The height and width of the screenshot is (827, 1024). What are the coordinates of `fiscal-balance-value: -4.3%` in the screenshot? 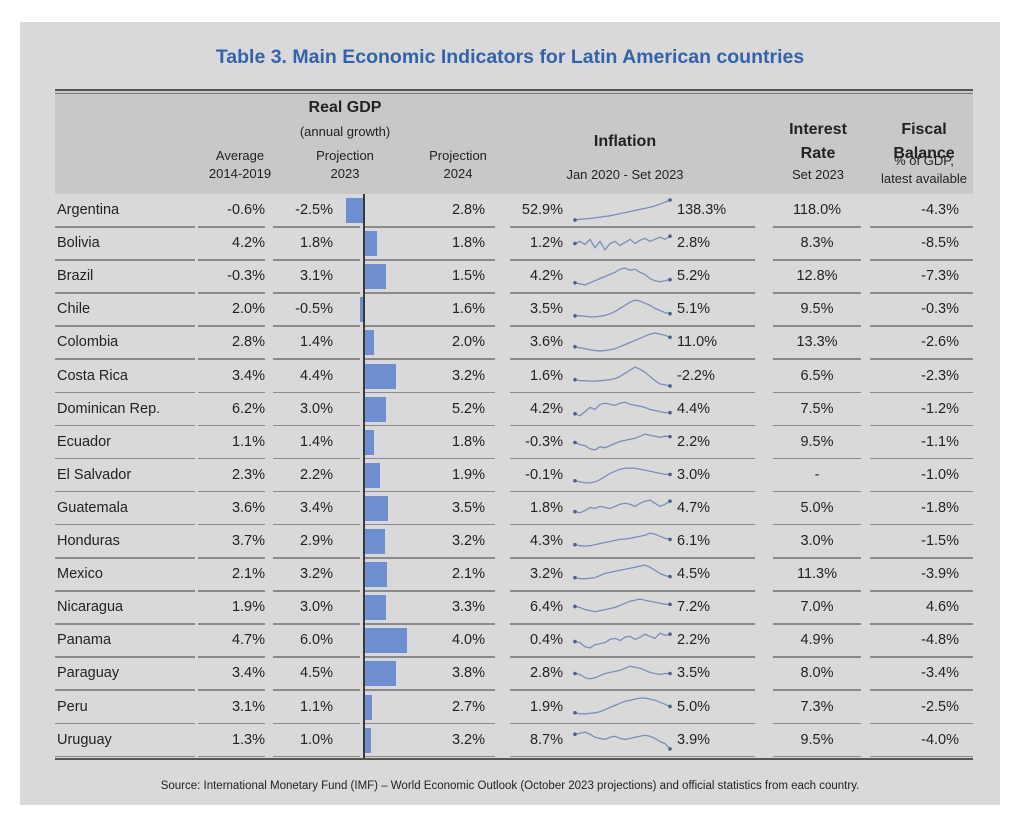 It's located at (940, 210).